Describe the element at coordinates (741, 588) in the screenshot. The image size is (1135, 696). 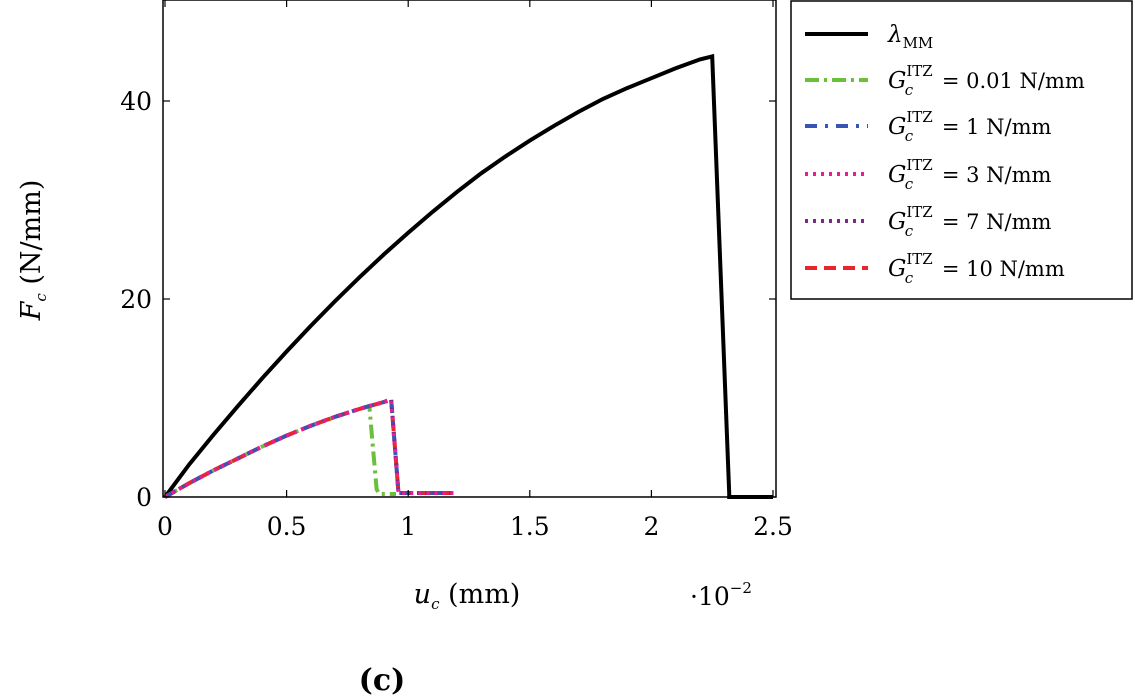
I see `x-scale-exponent: −2` at that location.